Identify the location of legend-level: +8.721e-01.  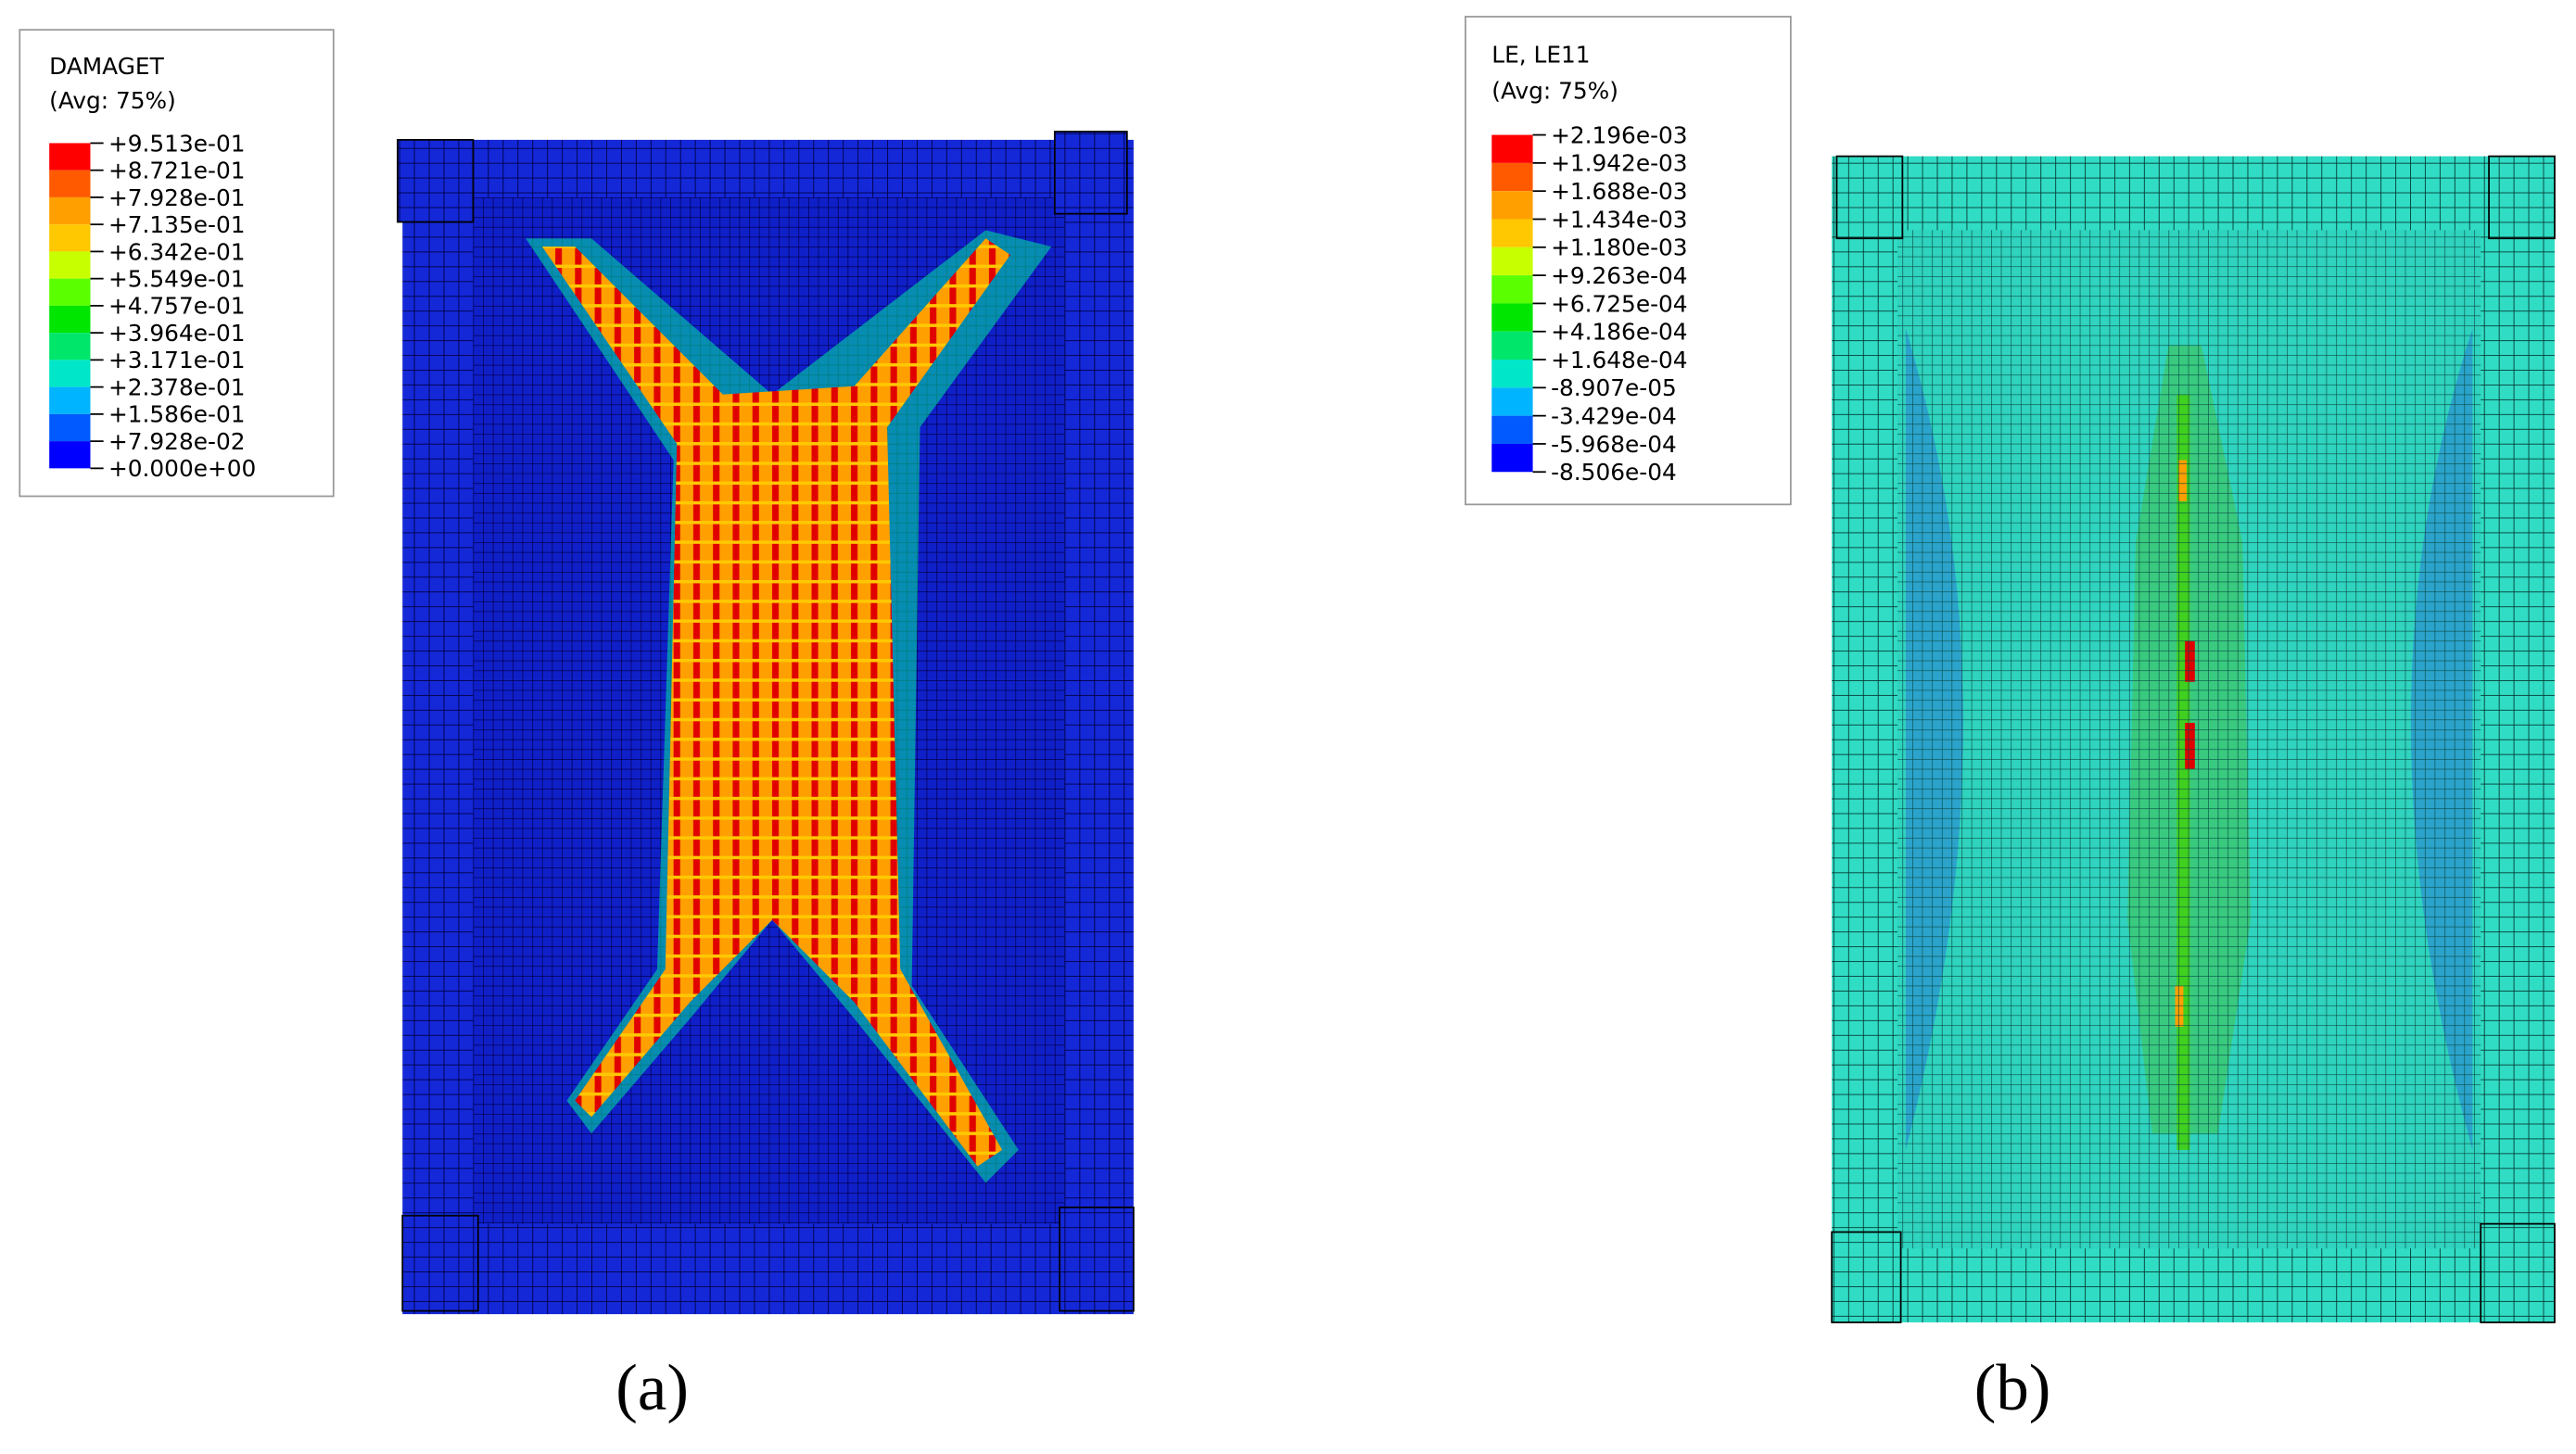
(177, 171).